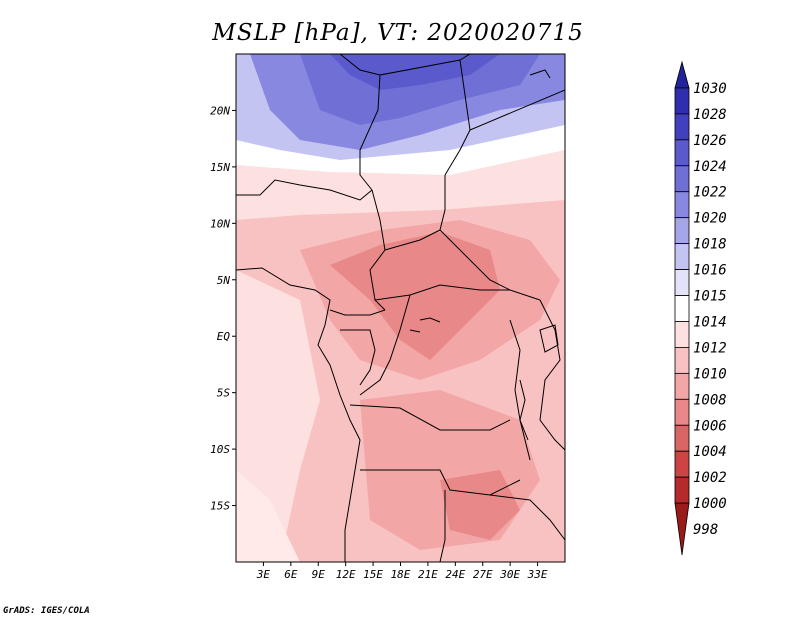  What do you see at coordinates (710, 141) in the screenshot?
I see `colorbar-label: 1026` at bounding box center [710, 141].